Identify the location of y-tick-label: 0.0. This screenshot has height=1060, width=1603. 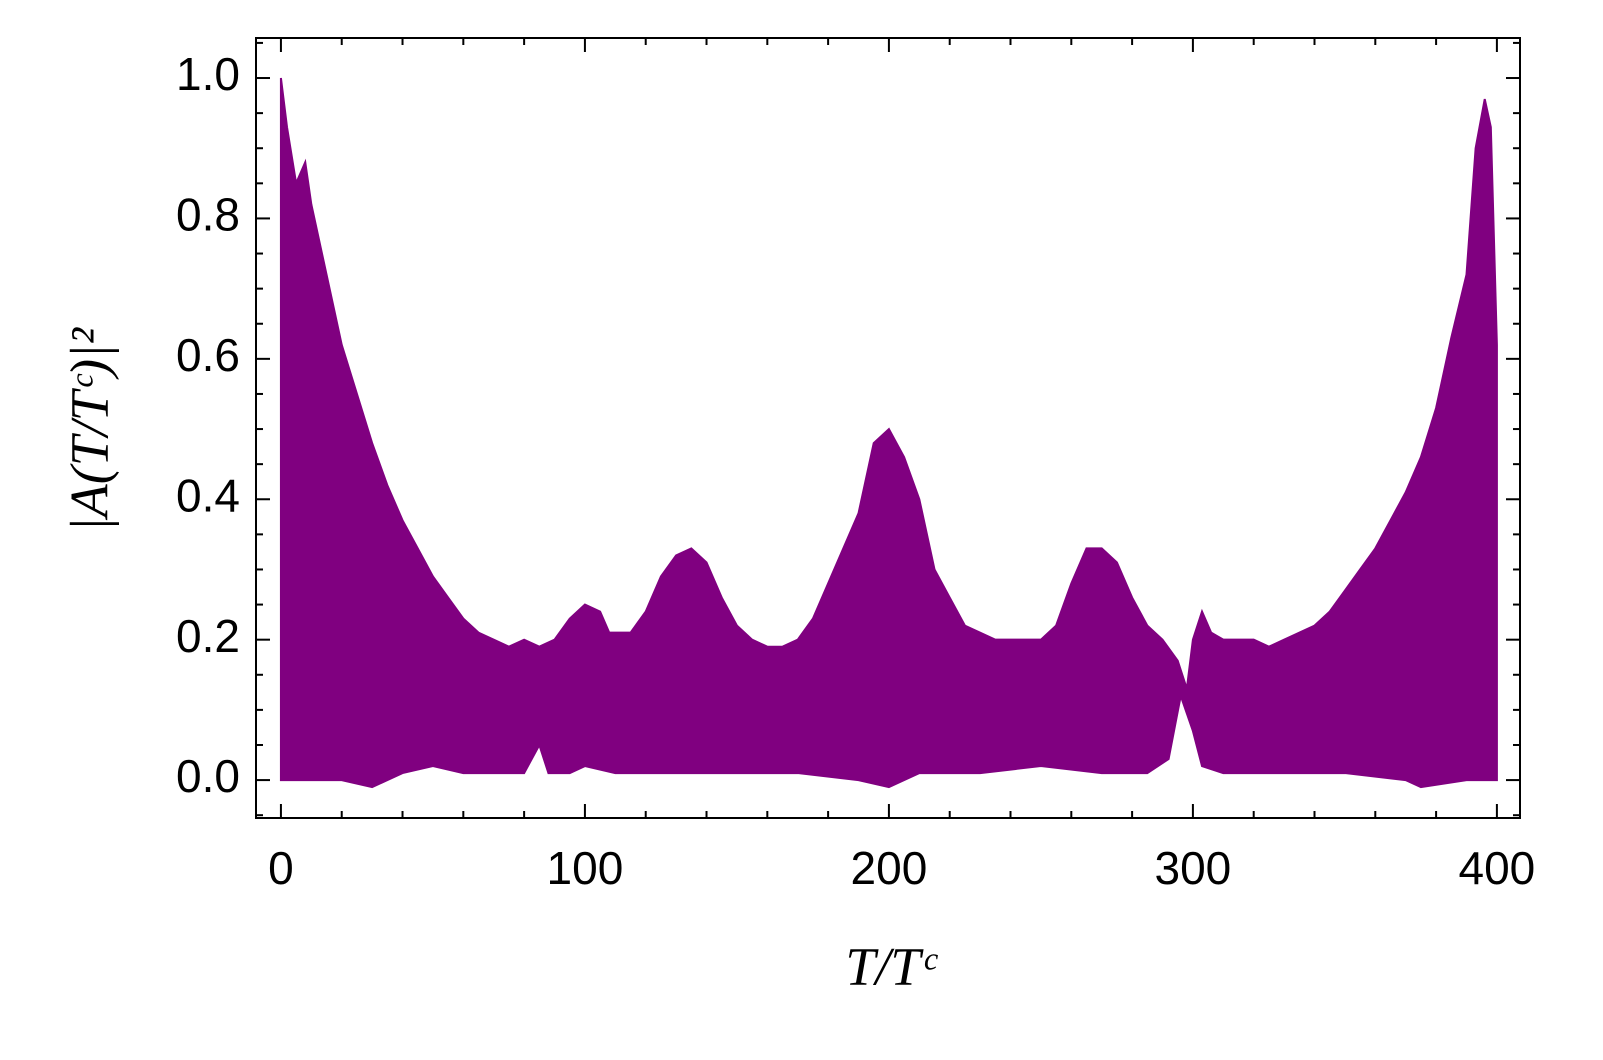
(208, 776).